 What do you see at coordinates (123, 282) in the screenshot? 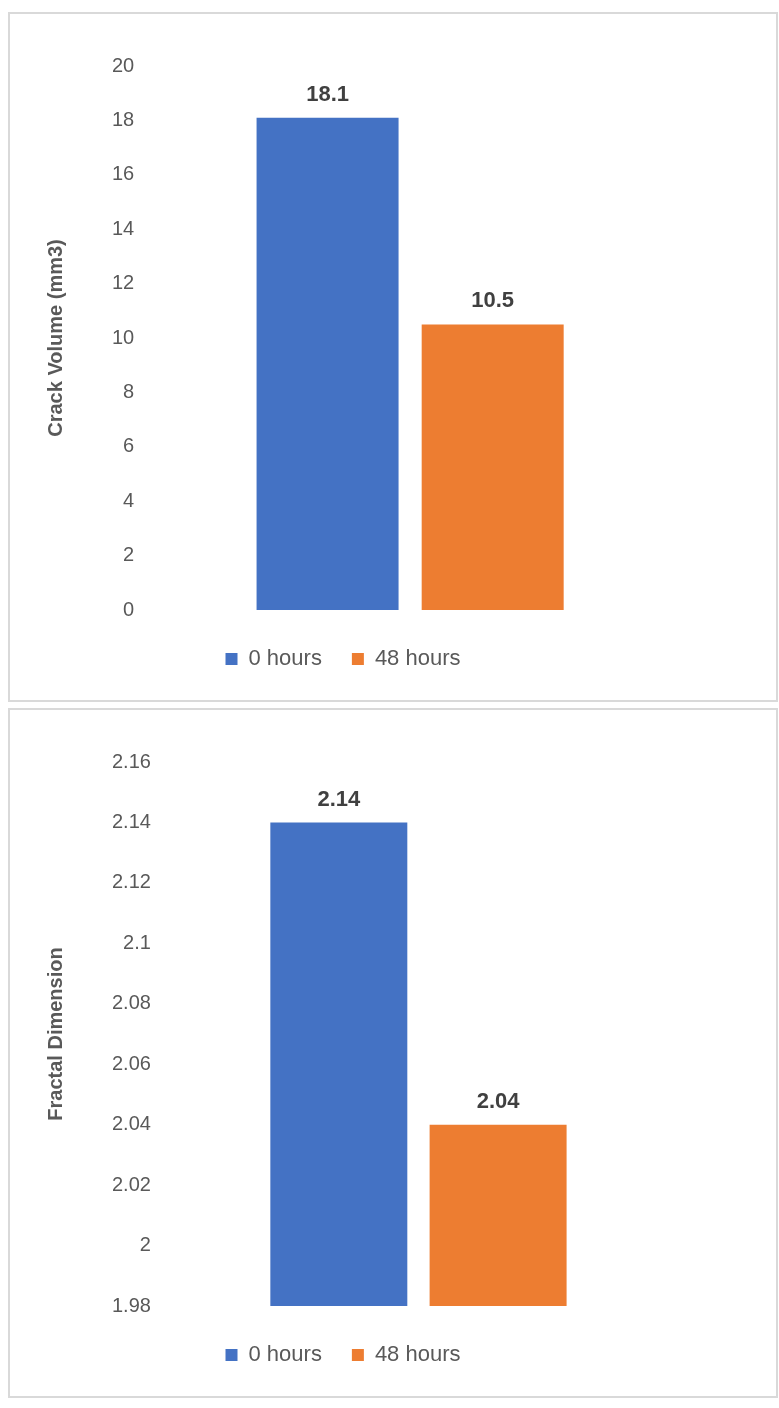
I see `y-tick-label: 12` at bounding box center [123, 282].